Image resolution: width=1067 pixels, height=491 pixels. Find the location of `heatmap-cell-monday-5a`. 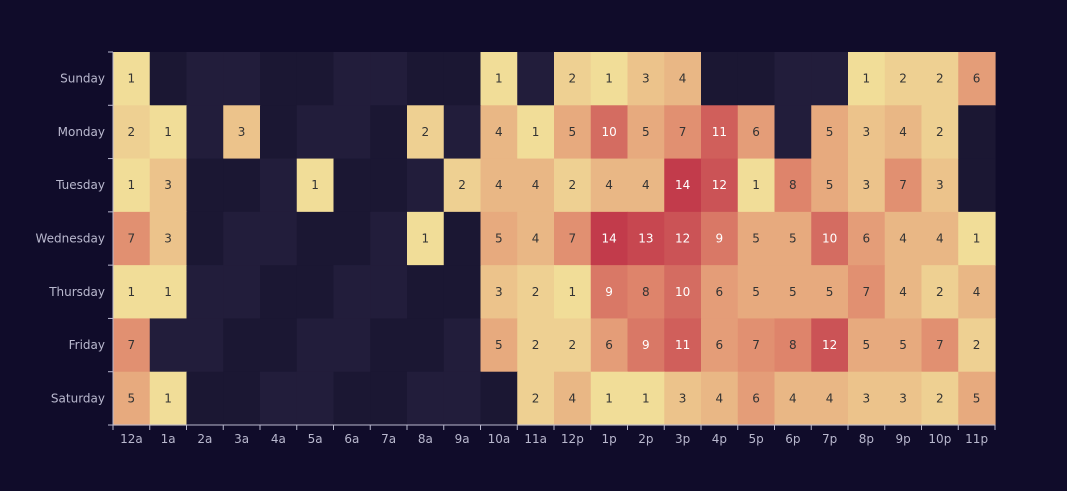

heatmap-cell-monday-5a is located at coordinates (315, 132).